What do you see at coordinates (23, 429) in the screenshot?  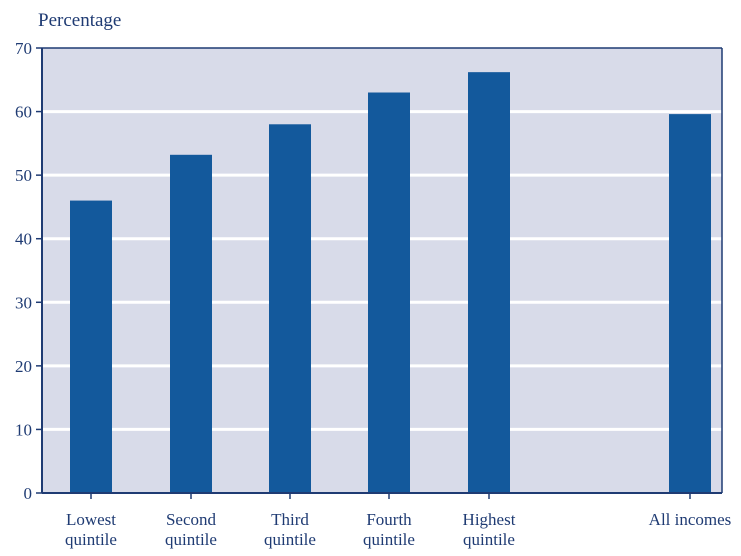 I see `y-tick-label-10: 10` at bounding box center [23, 429].